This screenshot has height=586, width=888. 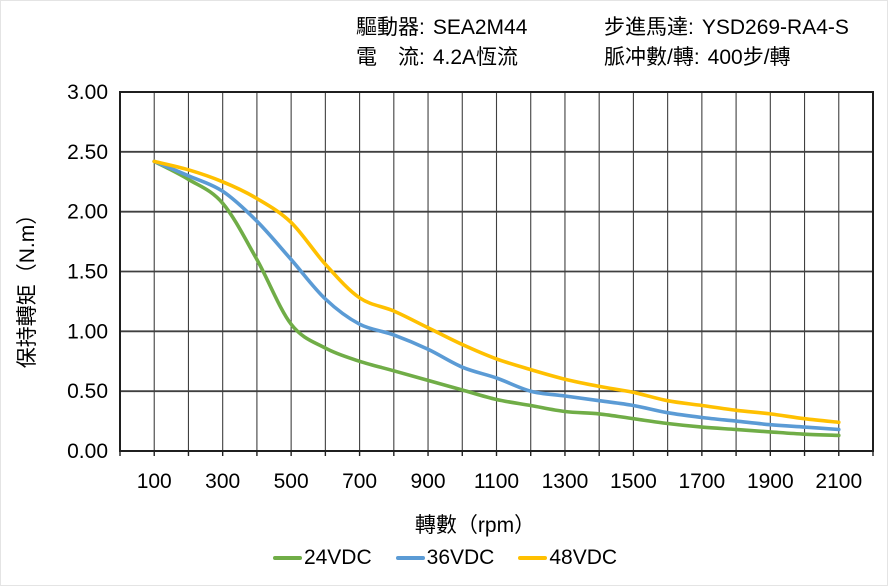 I want to click on spec-header-right: 步進馬達: YSD269-RA4-S 脈冲數/轉: 400步/轉, so click(x=726, y=43).